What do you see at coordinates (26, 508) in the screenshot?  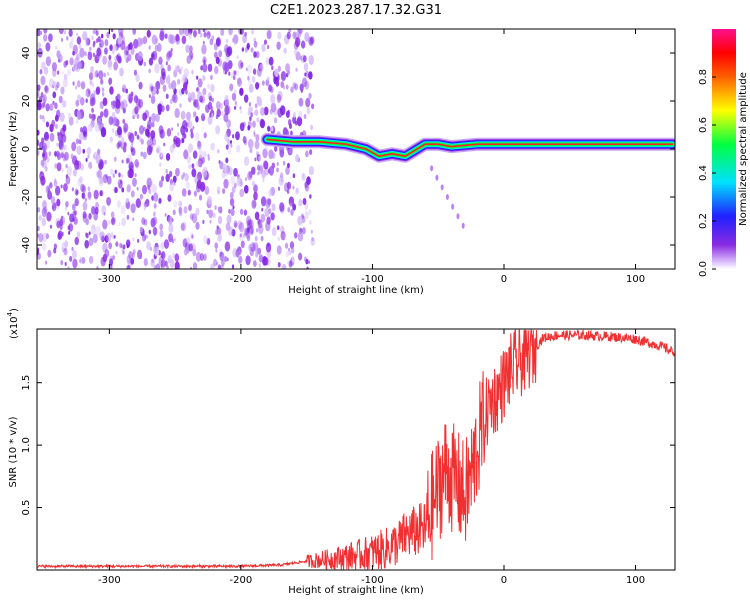 I see `snr-y-tick-label: 0.5` at bounding box center [26, 508].